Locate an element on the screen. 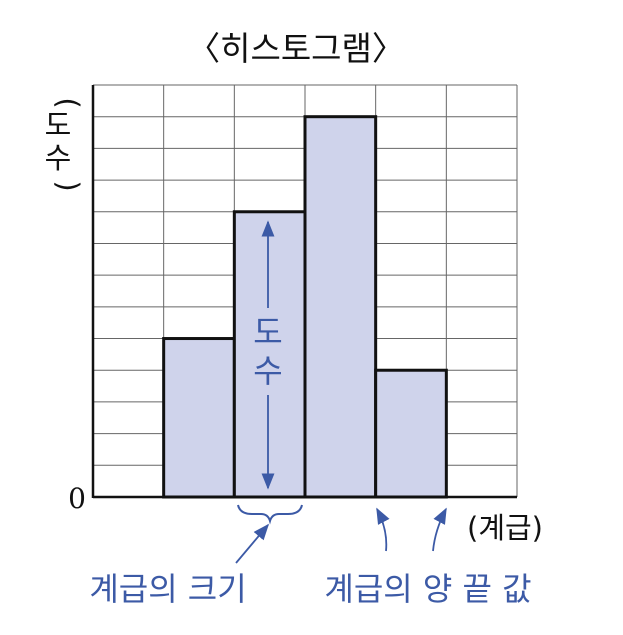 This screenshot has width=623, height=635. y-axis-label-close: ) is located at coordinates (68, 185).